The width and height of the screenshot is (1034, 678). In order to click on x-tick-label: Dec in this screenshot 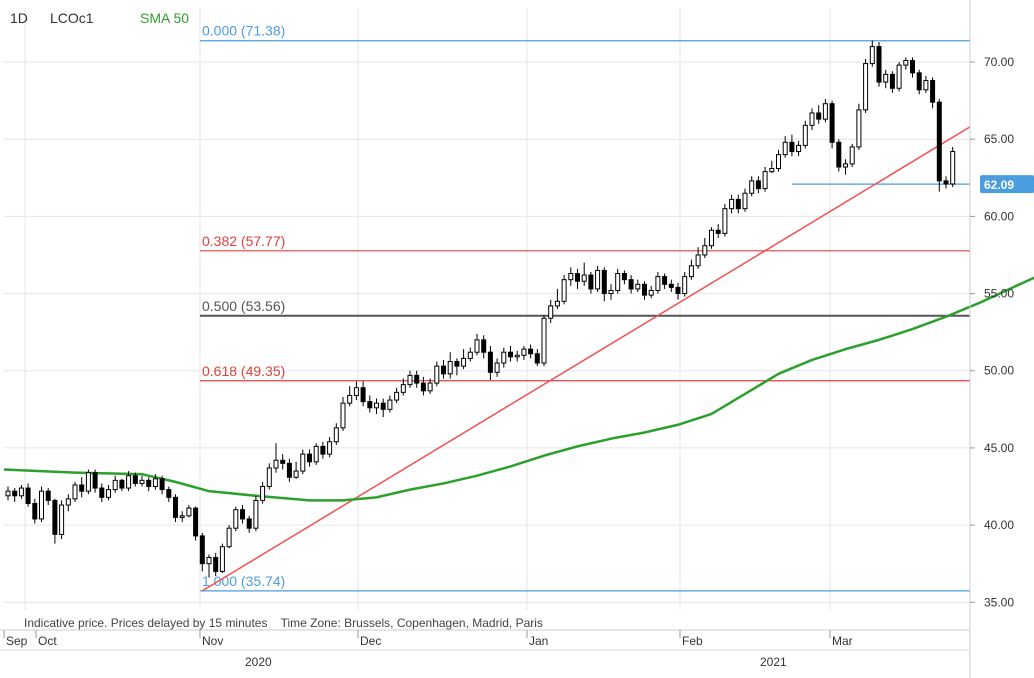, I will do `click(370, 641)`.